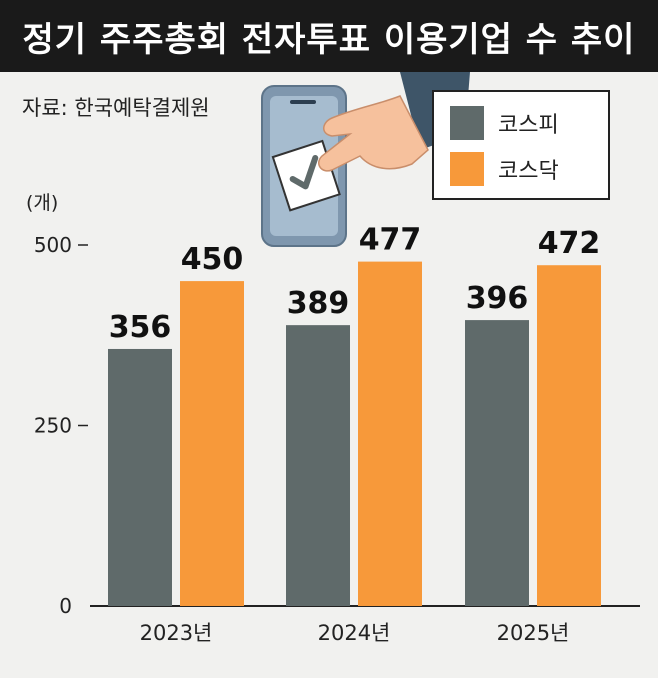  Describe the element at coordinates (42, 203) in the screenshot. I see `y-axis-unit: (개)` at that location.